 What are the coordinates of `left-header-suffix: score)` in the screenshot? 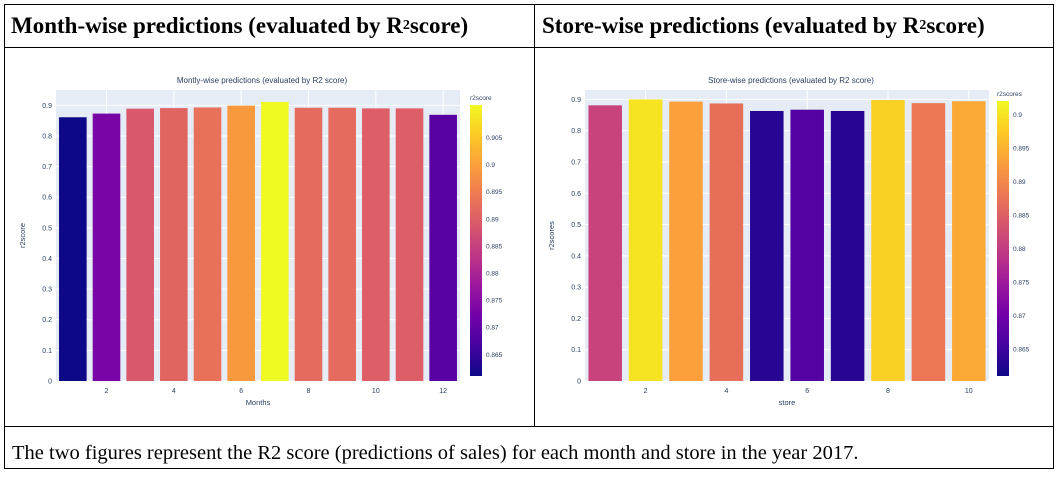 It's located at (439, 25).